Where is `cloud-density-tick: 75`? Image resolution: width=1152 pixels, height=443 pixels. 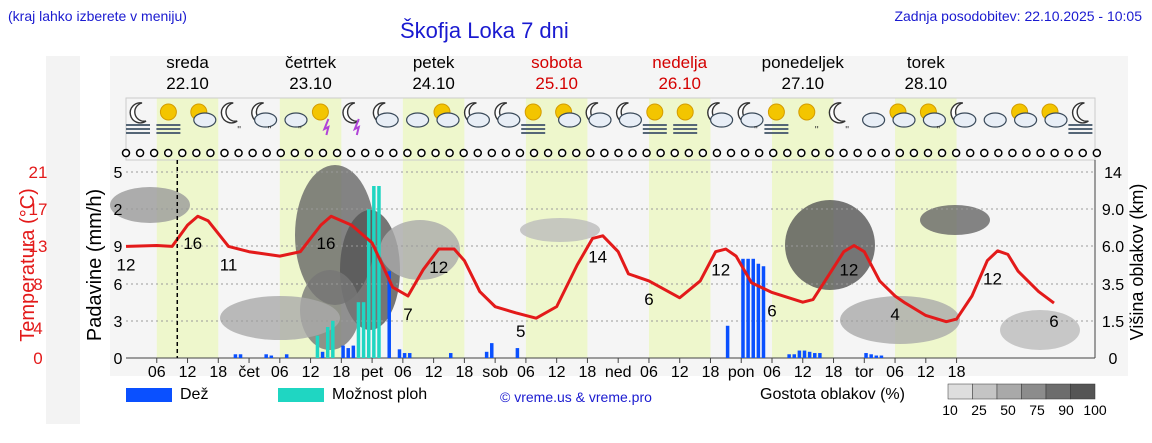
cloud-density-tick: 75 is located at coordinates (1037, 410).